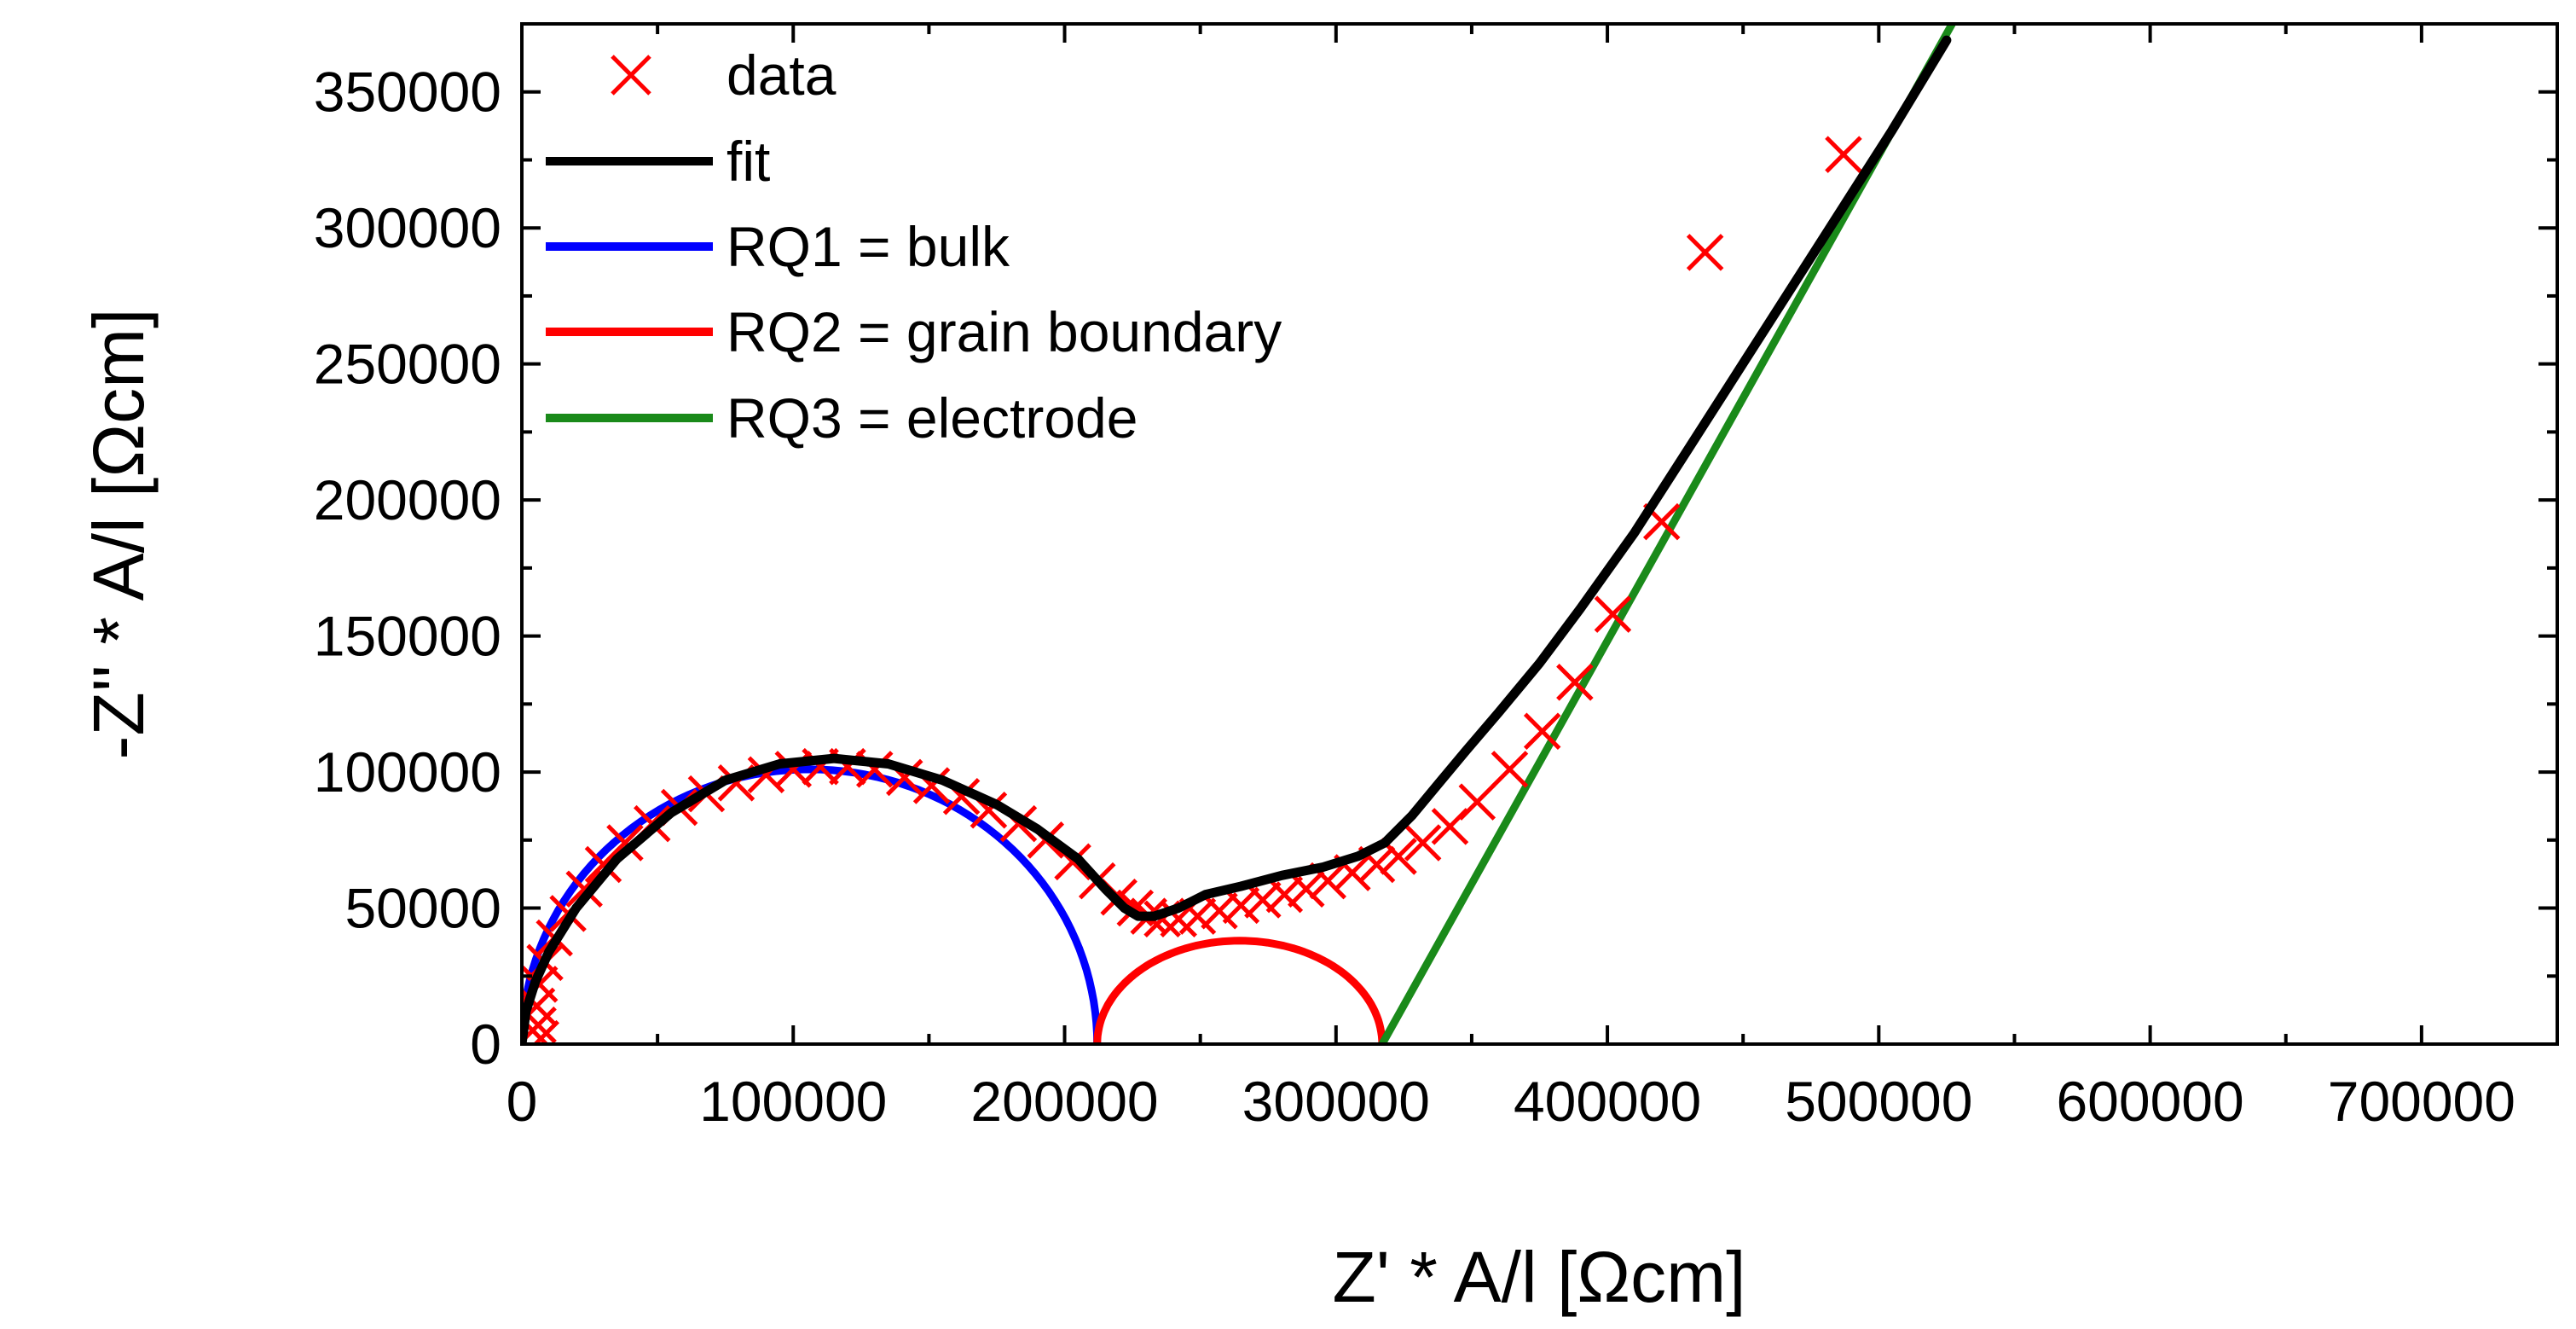 Image resolution: width=2576 pixels, height=1329 pixels. Describe the element at coordinates (407, 637) in the screenshot. I see `y-tick-label: 150000` at that location.